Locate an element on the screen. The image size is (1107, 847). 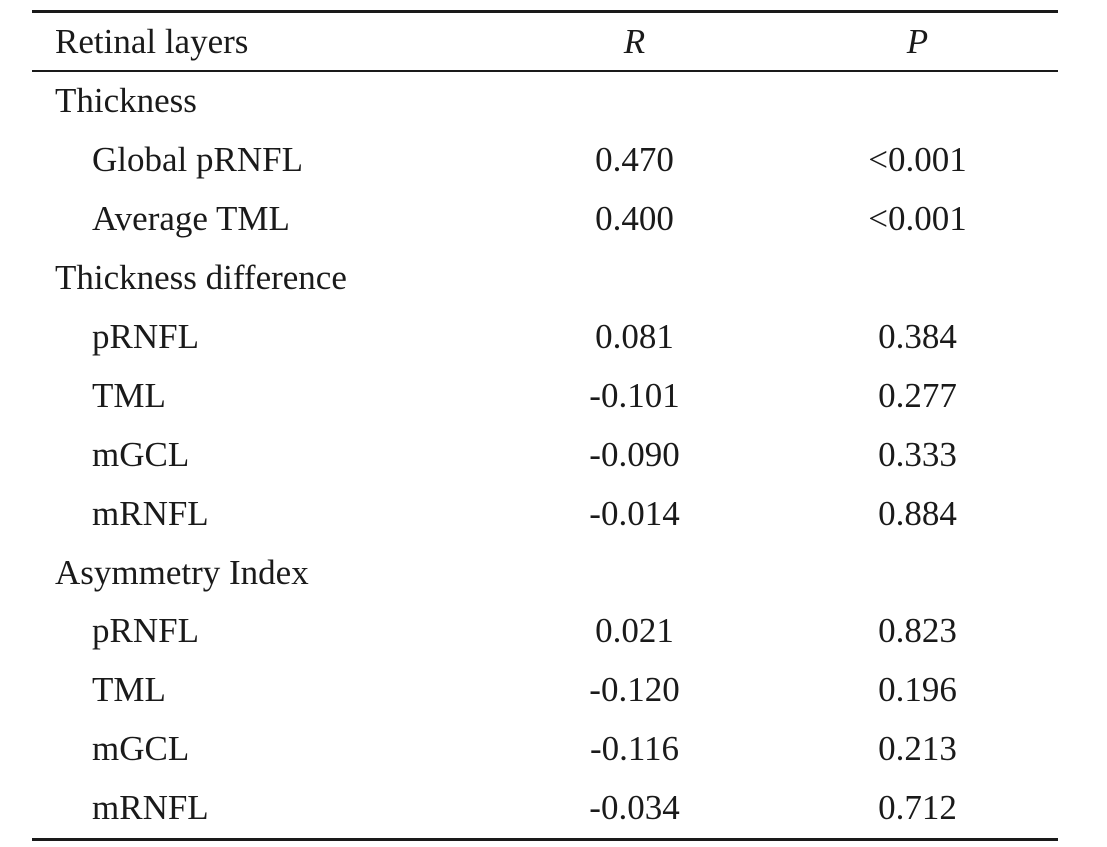
row-p-value: 0.823 is located at coordinates (917, 631).